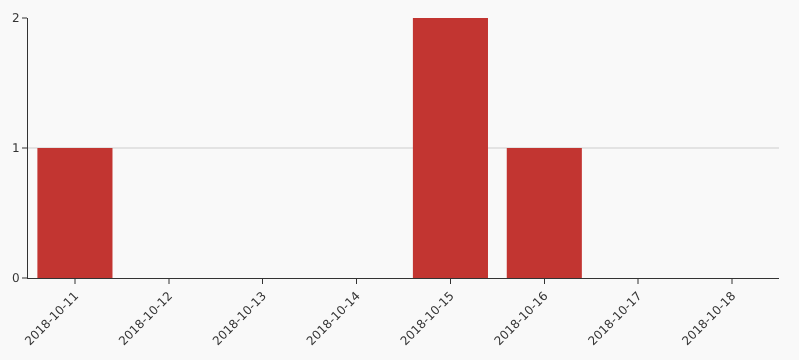 Image resolution: width=799 pixels, height=360 pixels. Describe the element at coordinates (16, 18) in the screenshot. I see `y-tick-label: 2` at that location.